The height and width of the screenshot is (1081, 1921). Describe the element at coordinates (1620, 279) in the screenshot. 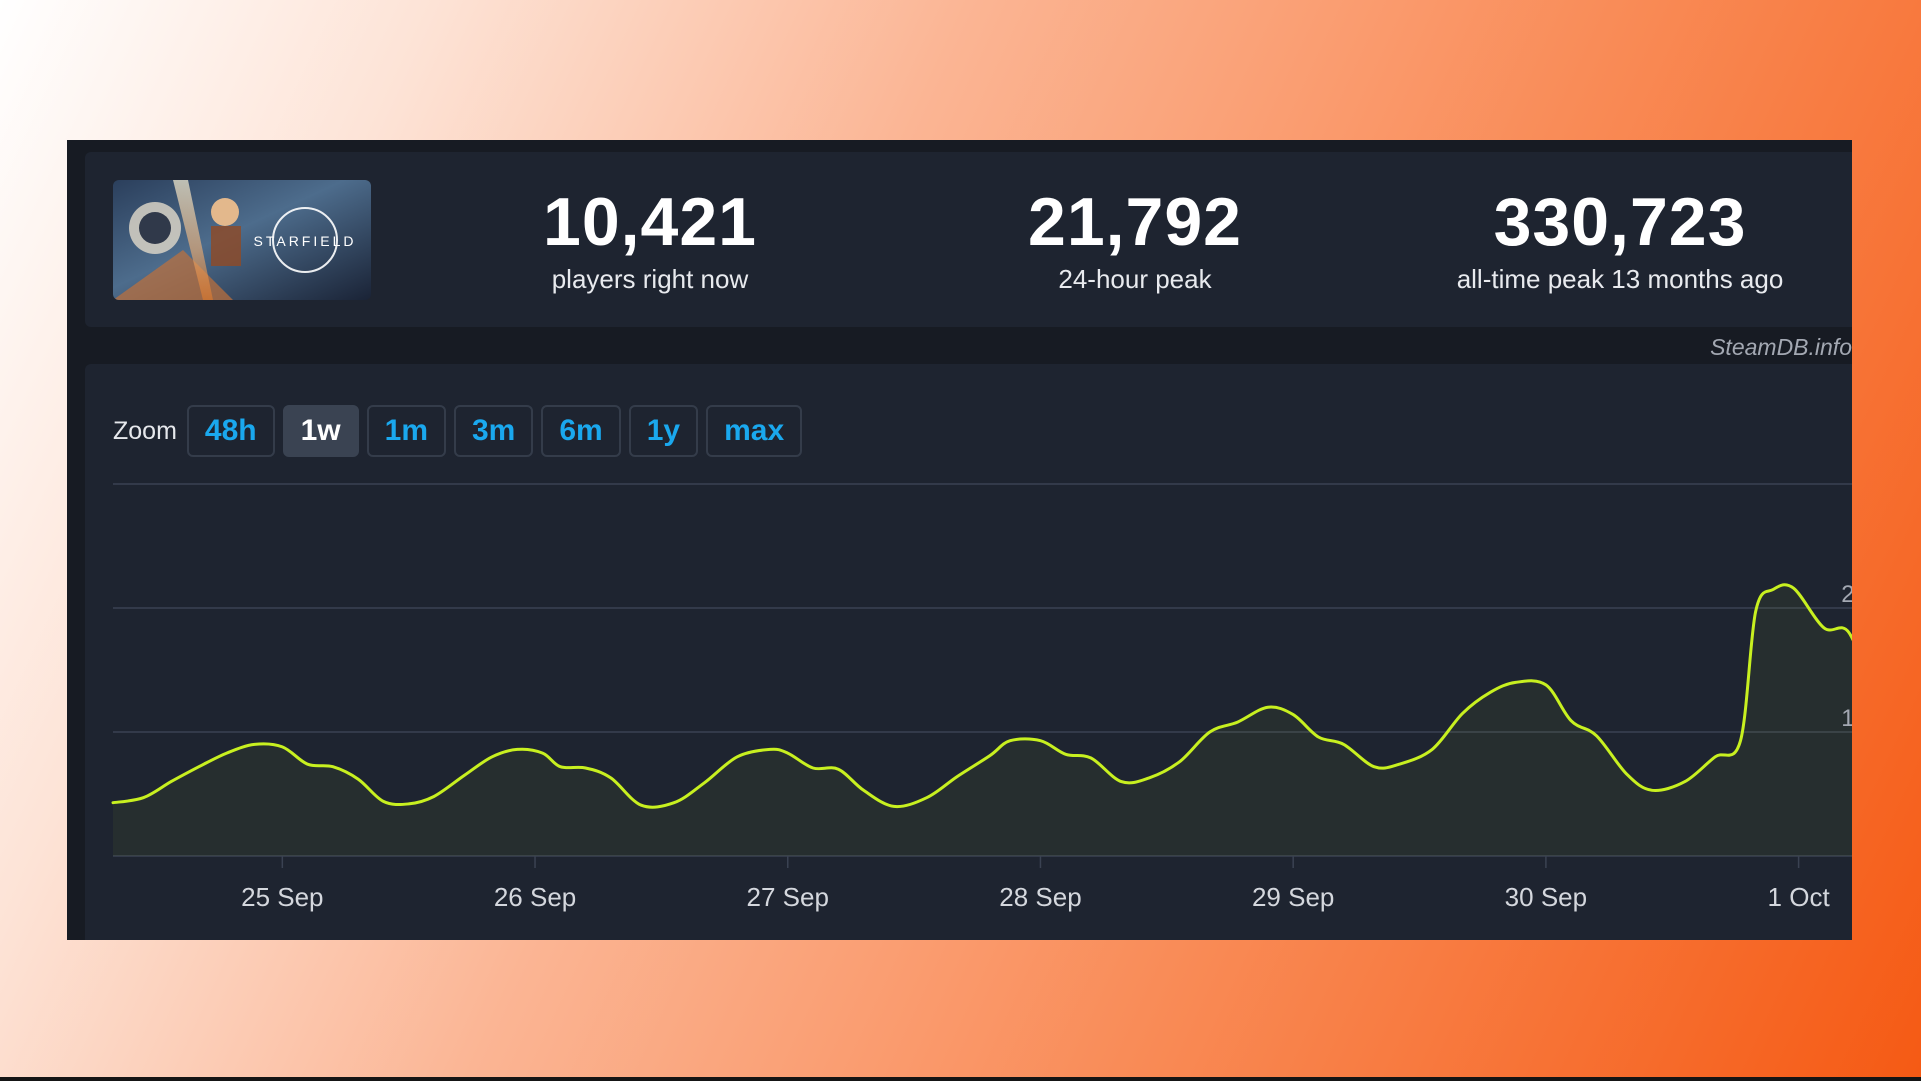

I see `stat-label: all-time peak 13 months ago` at that location.